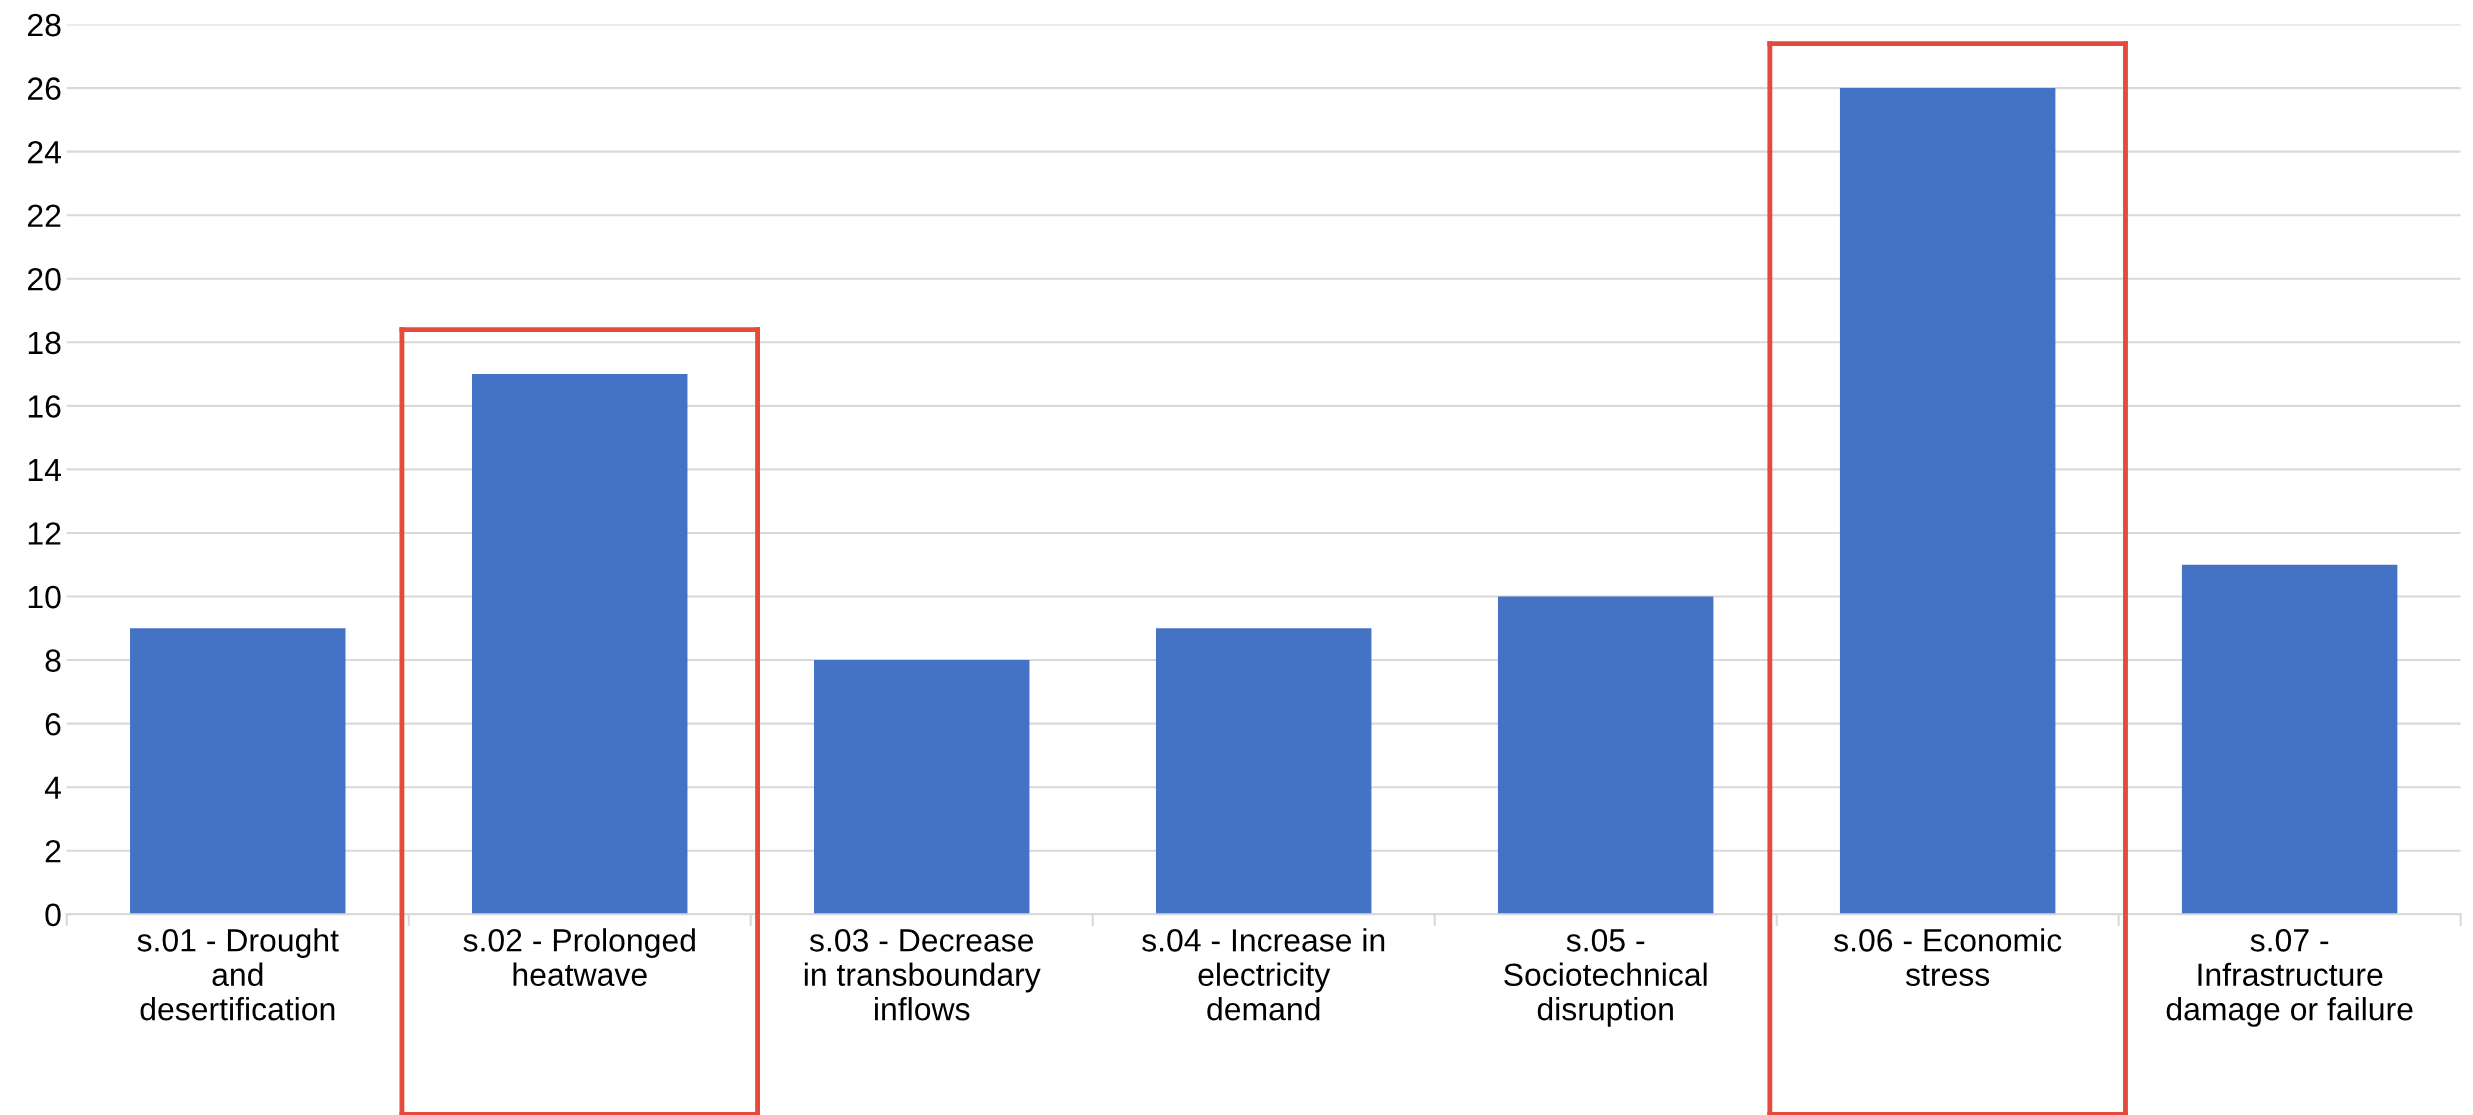 The image size is (2473, 1115). I want to click on y-tick-label: 24, so click(44, 152).